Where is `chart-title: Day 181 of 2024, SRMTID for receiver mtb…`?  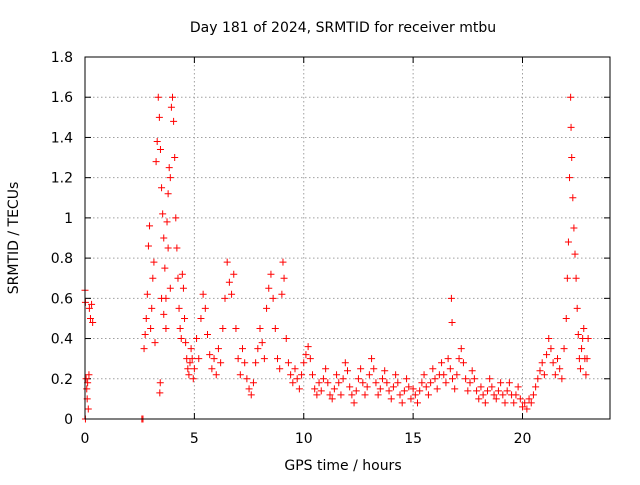
chart-title: Day 181 of 2024, SRMTID for receiver mtb… is located at coordinates (343, 28).